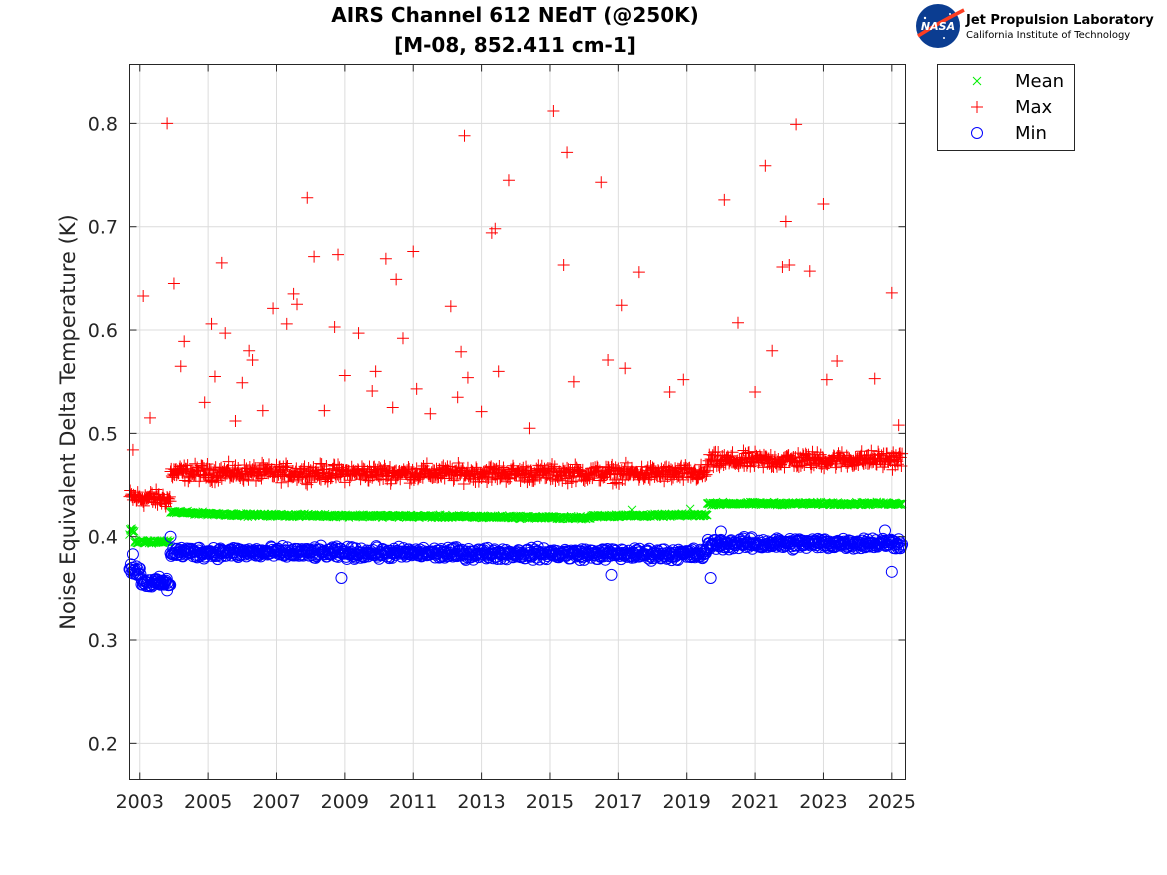 Image resolution: width=1167 pixels, height=875 pixels. Describe the element at coordinates (938, 26) in the screenshot. I see `nasa-logotype: NASA` at that location.